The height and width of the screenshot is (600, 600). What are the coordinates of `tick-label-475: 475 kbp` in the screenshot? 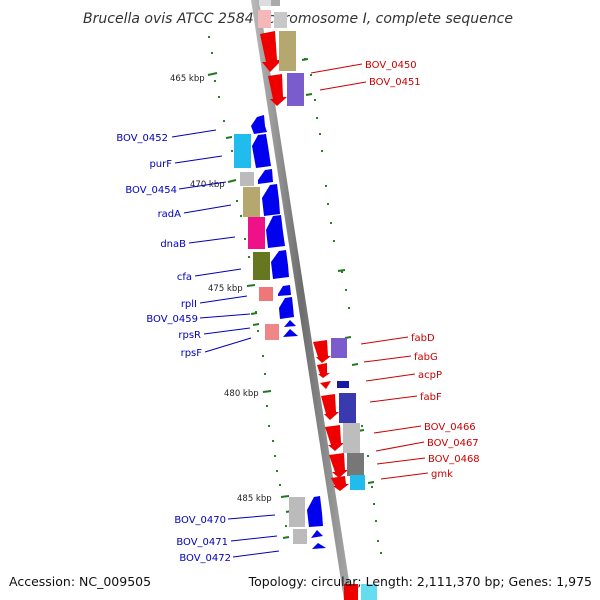 It's located at (225, 289).